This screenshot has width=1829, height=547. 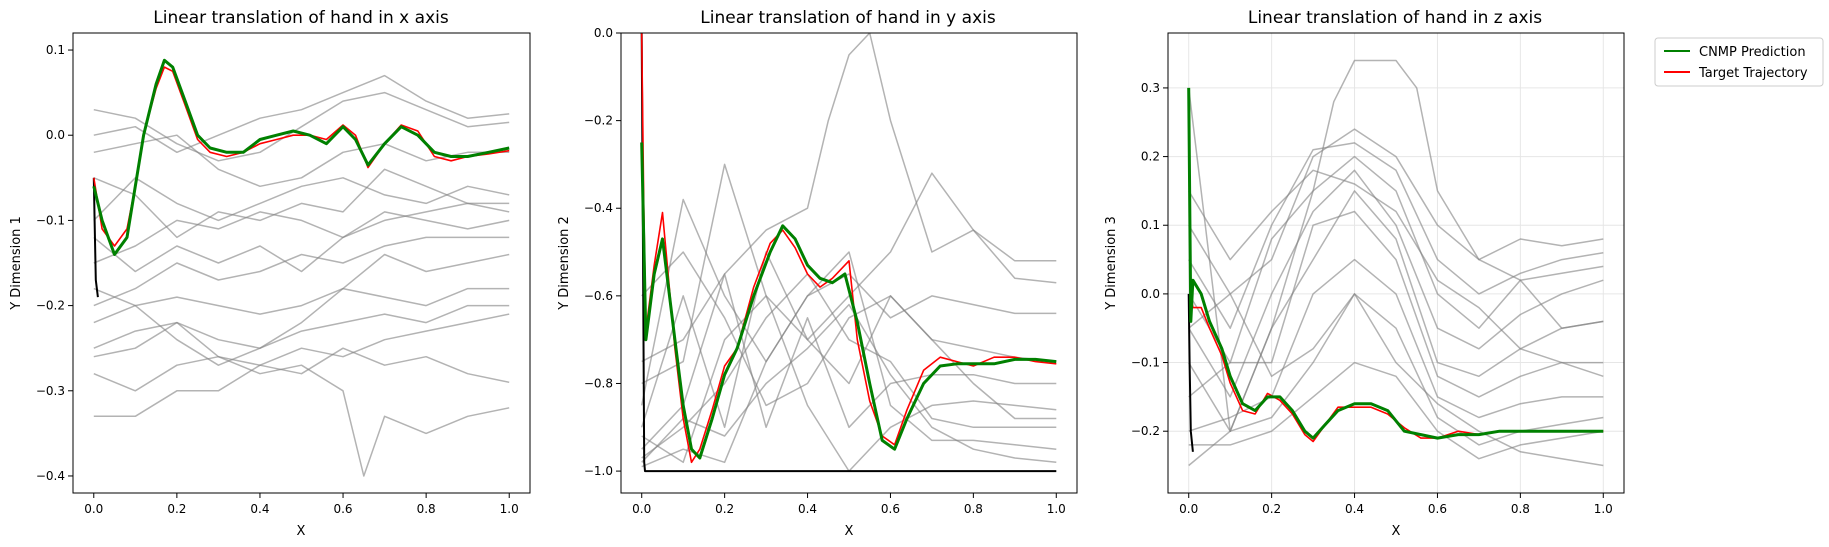 I want to click on y-ticks: 0.1 0.0 −0.1 −0.2 −0.3 −0.4, so click(x=54, y=263).